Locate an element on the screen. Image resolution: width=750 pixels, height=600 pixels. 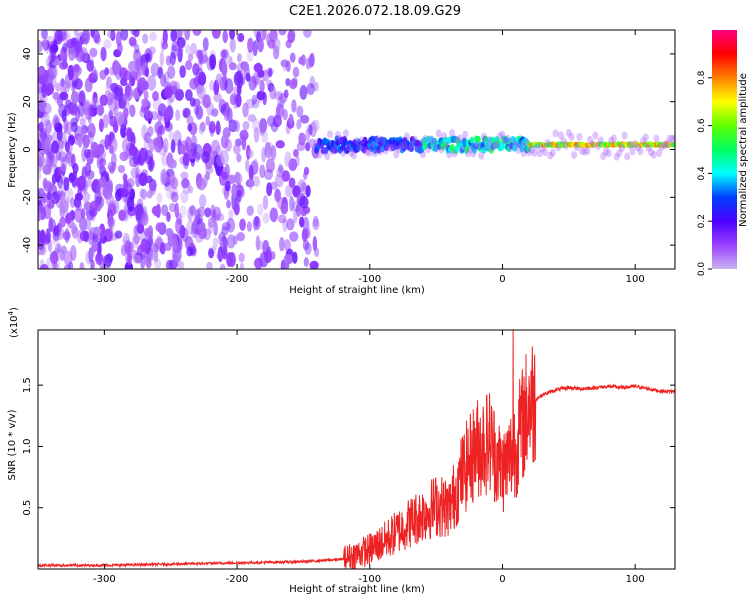
colorbar-tick-label: 0.6 is located at coordinates (702, 125).